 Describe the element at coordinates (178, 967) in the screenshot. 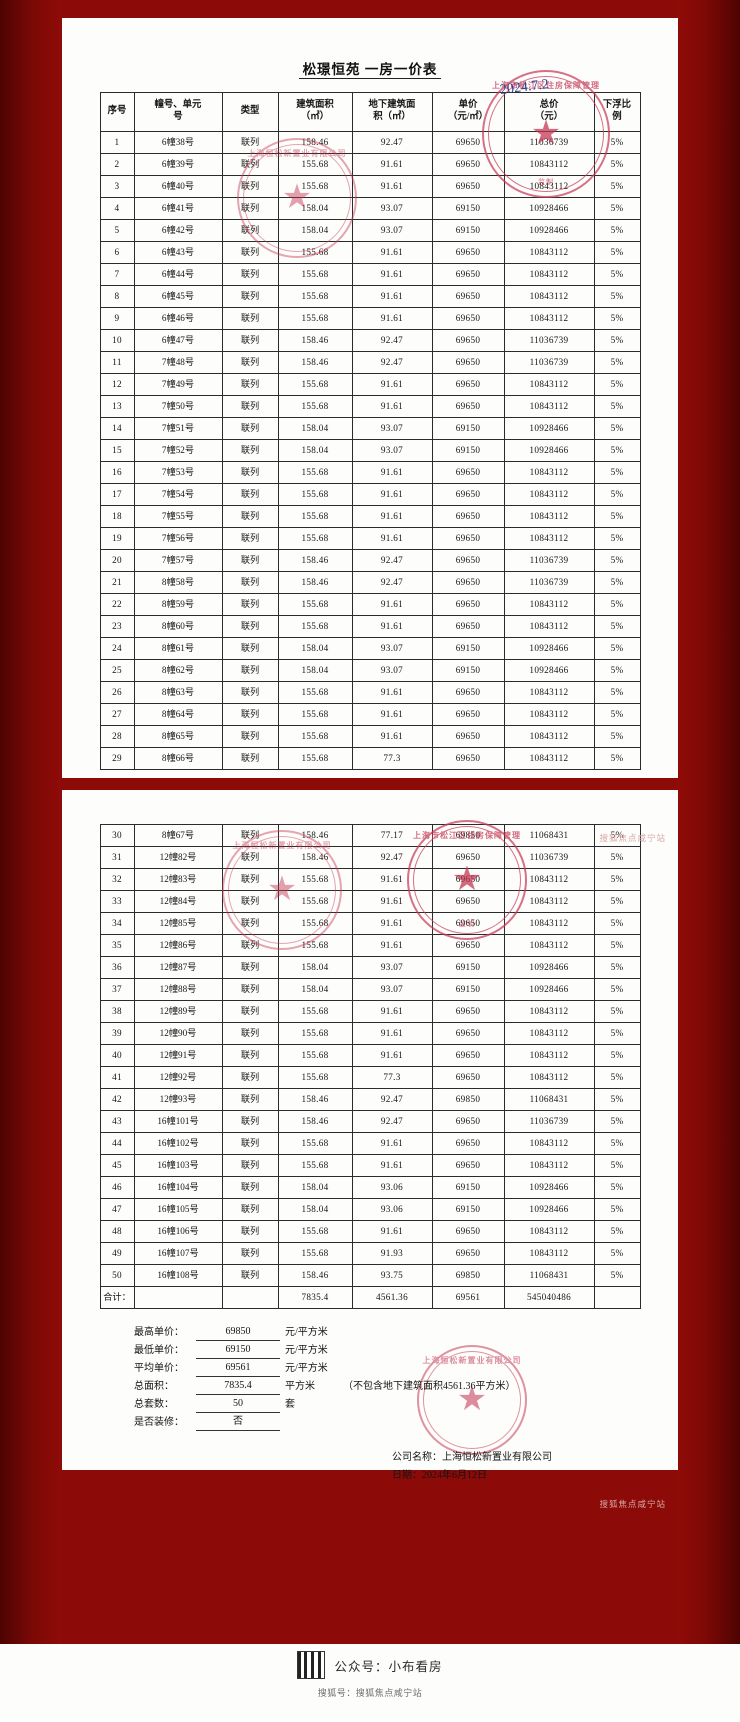

I see `cell-unit: 12幢87号` at that location.